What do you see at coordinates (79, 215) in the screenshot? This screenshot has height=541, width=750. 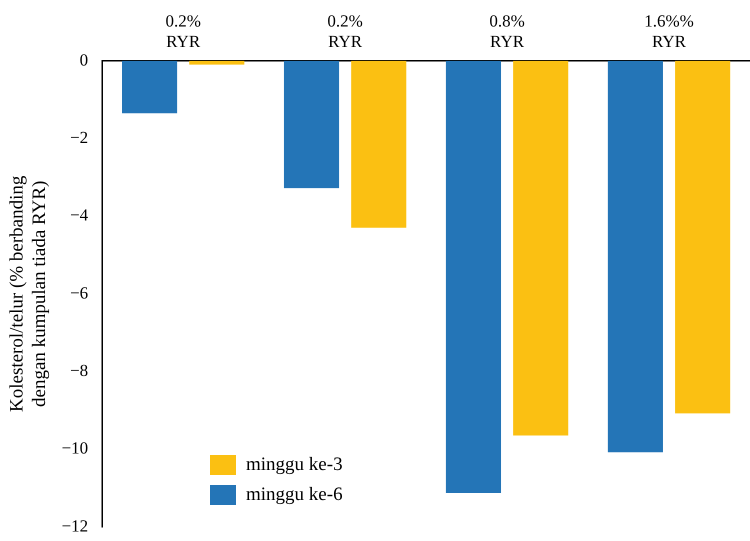 I see `y-tick-label: −4` at bounding box center [79, 215].